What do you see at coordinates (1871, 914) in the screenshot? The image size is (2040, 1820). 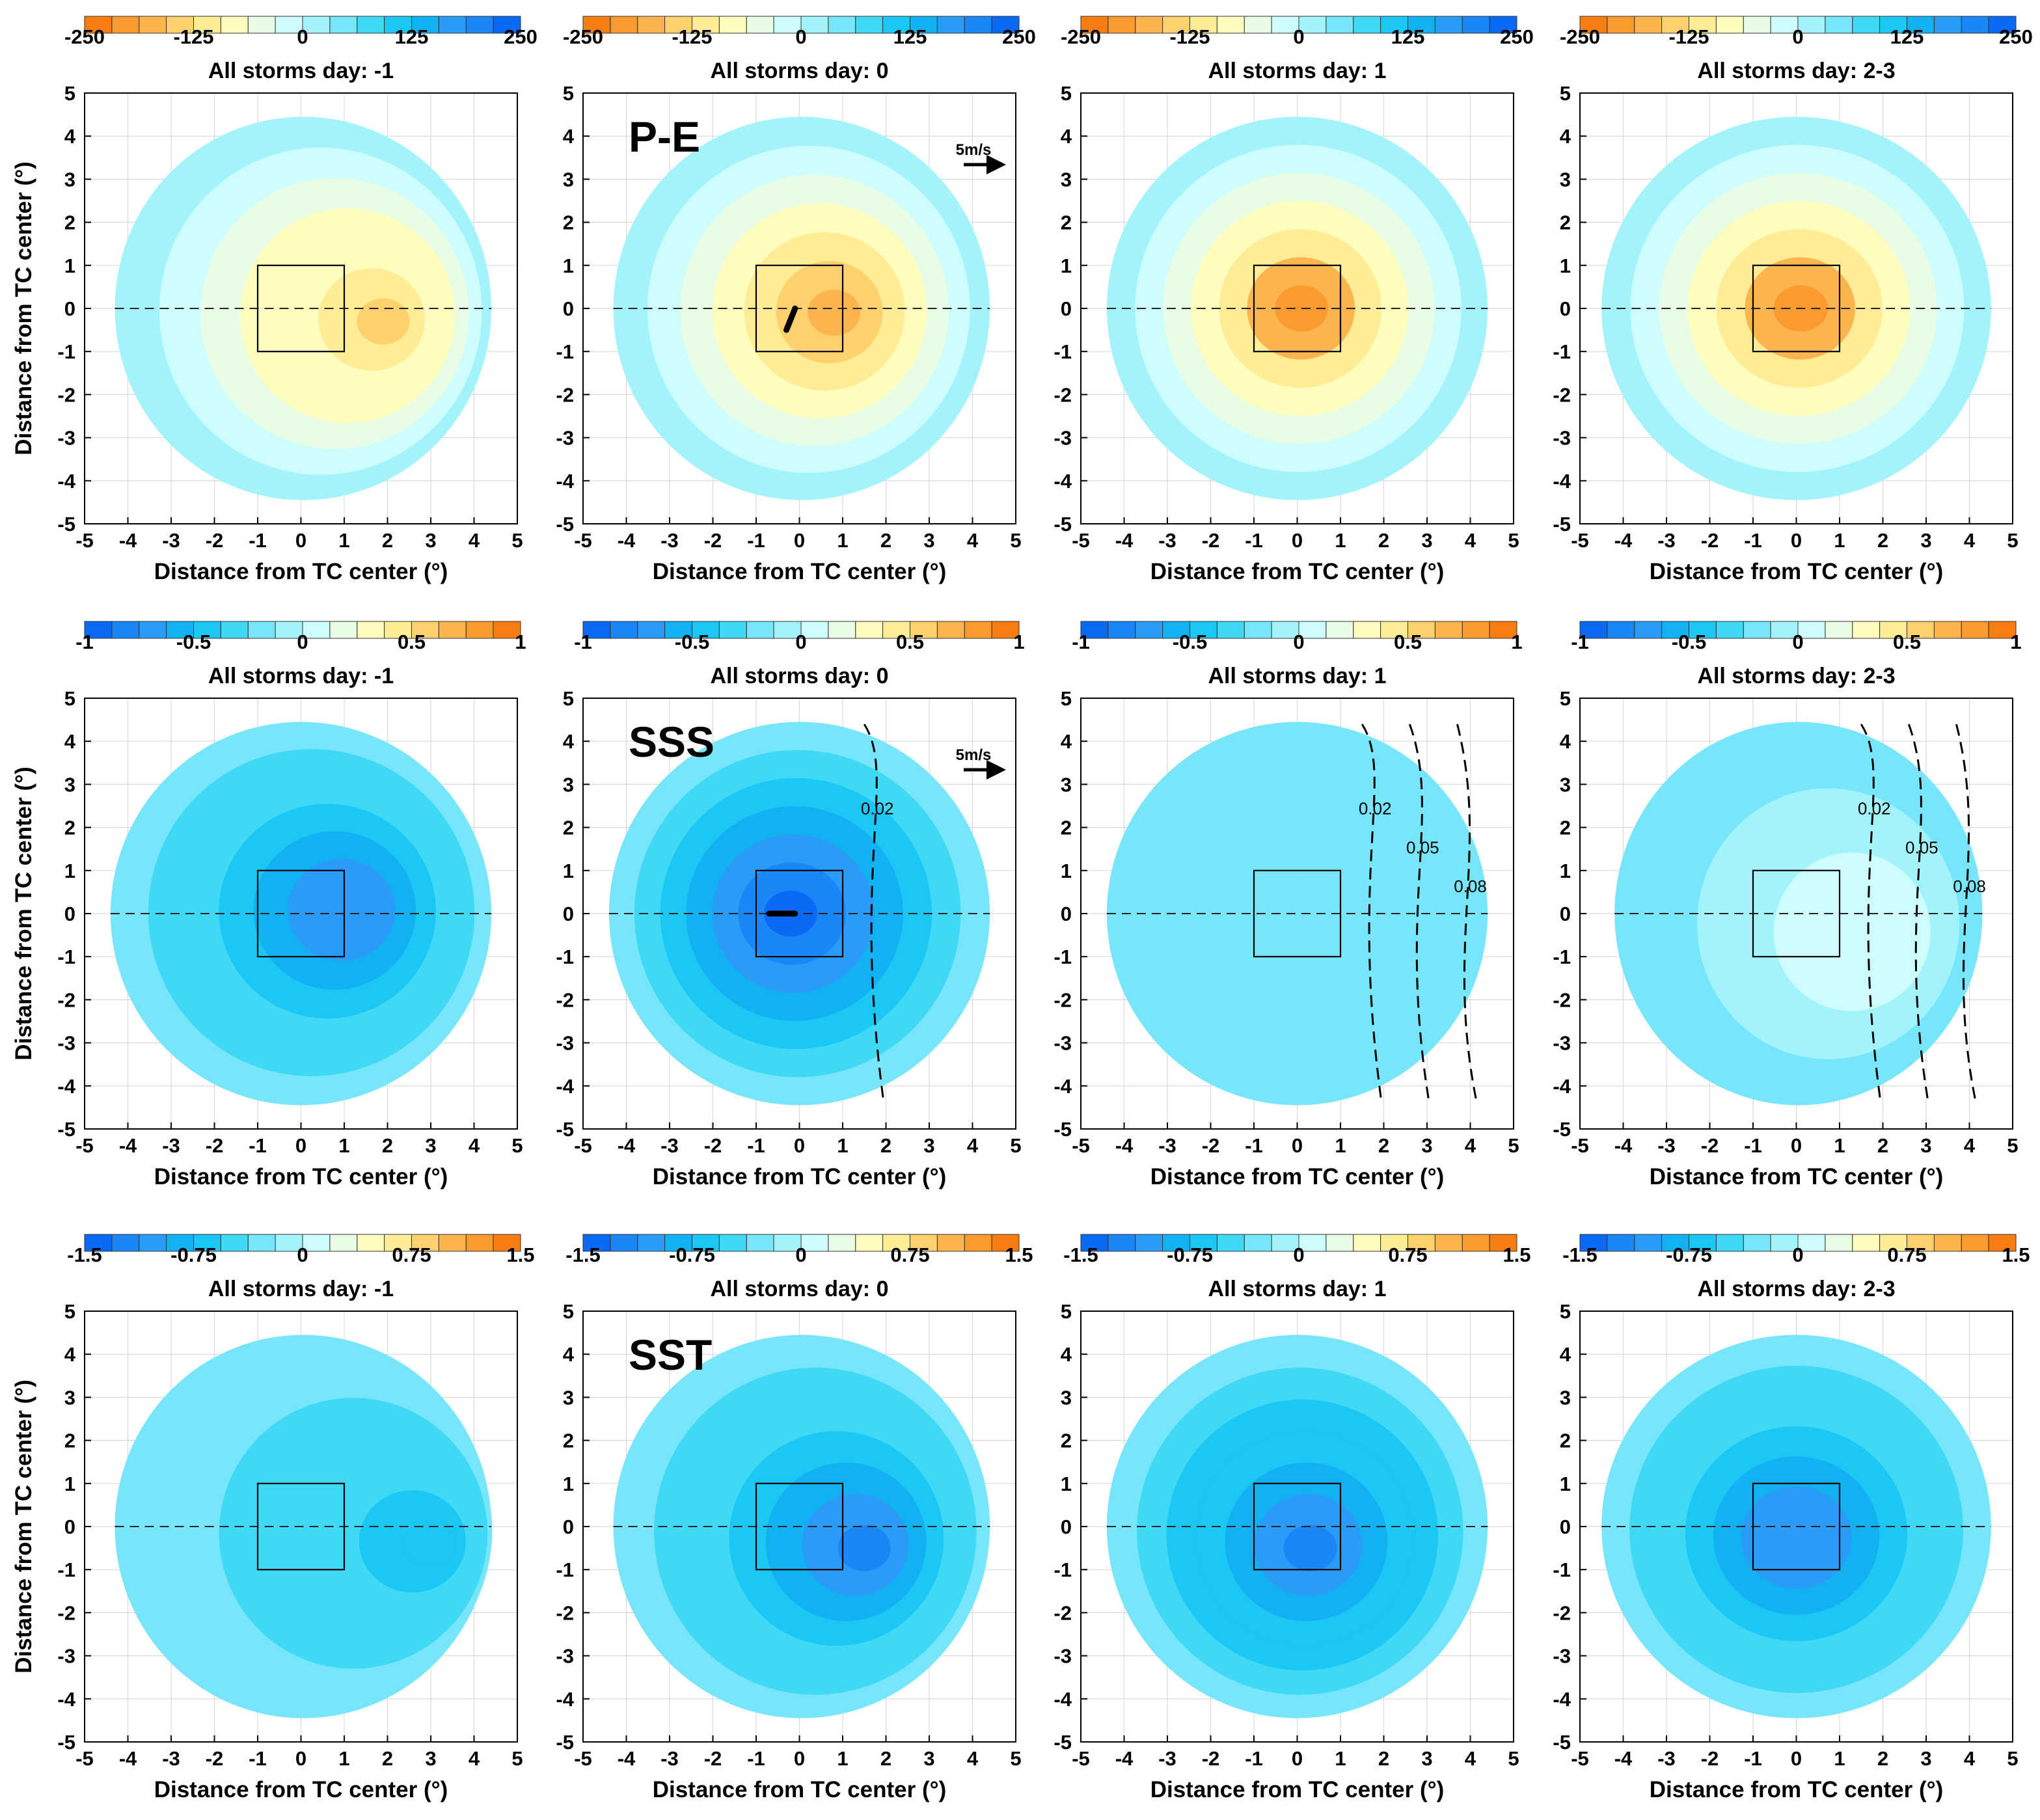 I see `contour-line` at bounding box center [1871, 914].